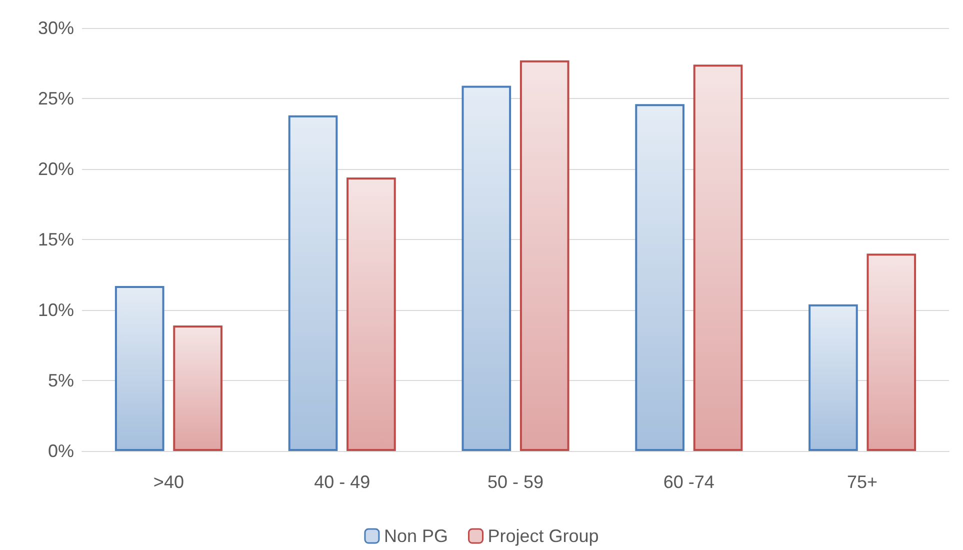 Image resolution: width=963 pixels, height=550 pixels. I want to click on y-tick-label: 20%, so click(56, 169).